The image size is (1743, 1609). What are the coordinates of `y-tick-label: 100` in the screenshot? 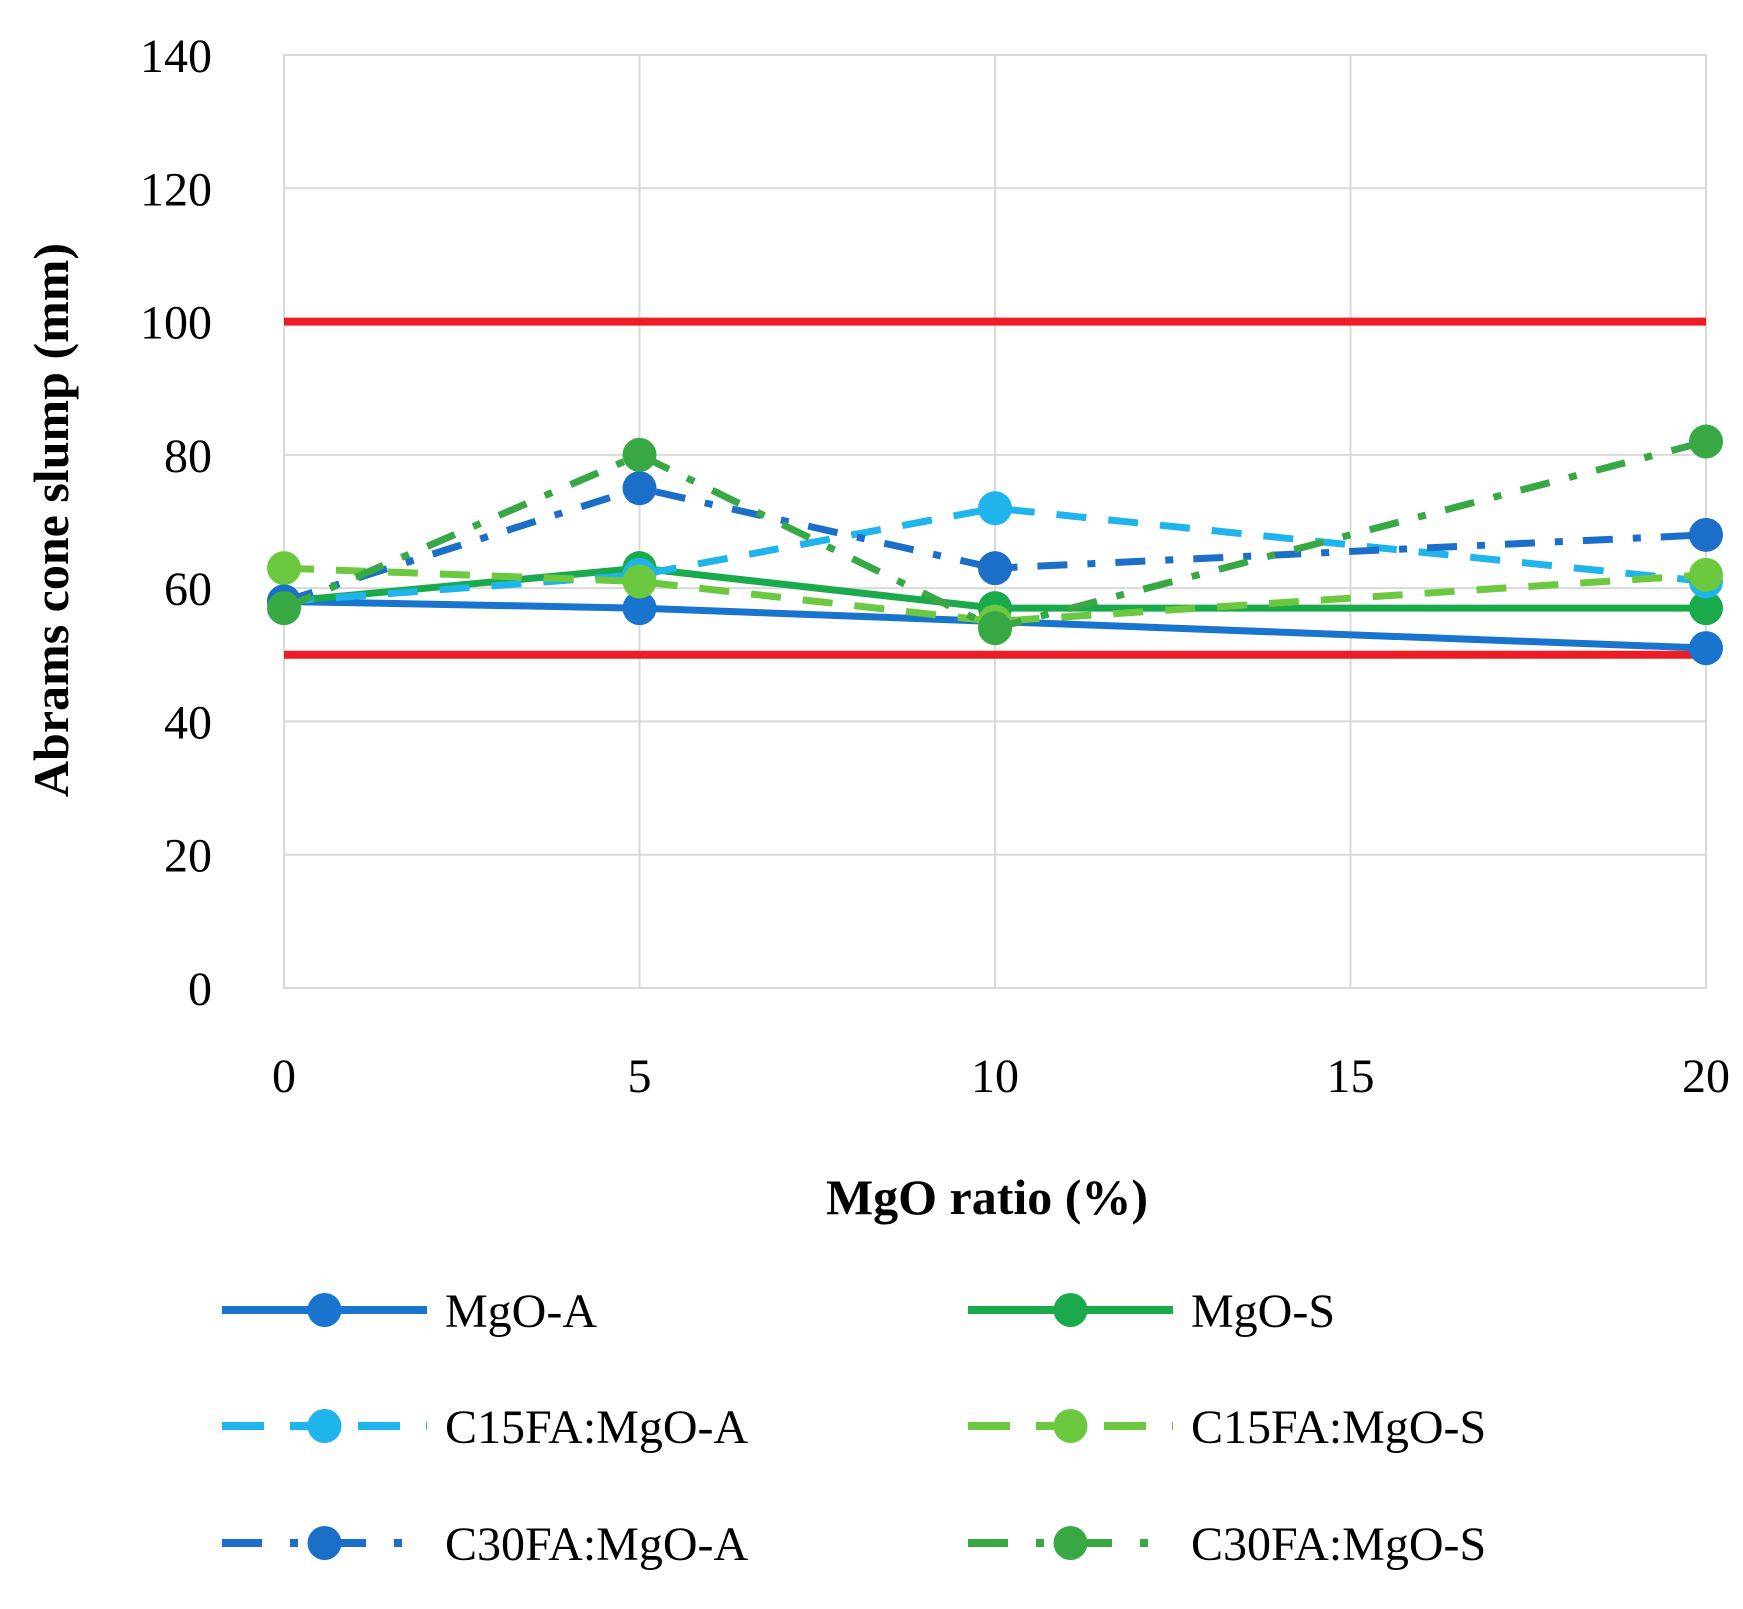 It's located at (176, 323).